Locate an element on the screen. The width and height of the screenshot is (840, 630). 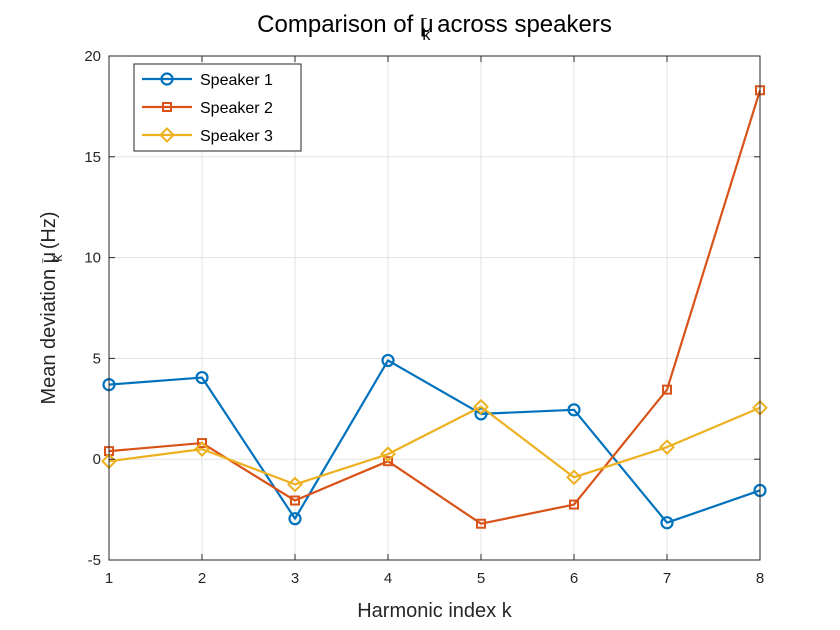
x-axis-label: Harmonic index k is located at coordinates (435, 611).